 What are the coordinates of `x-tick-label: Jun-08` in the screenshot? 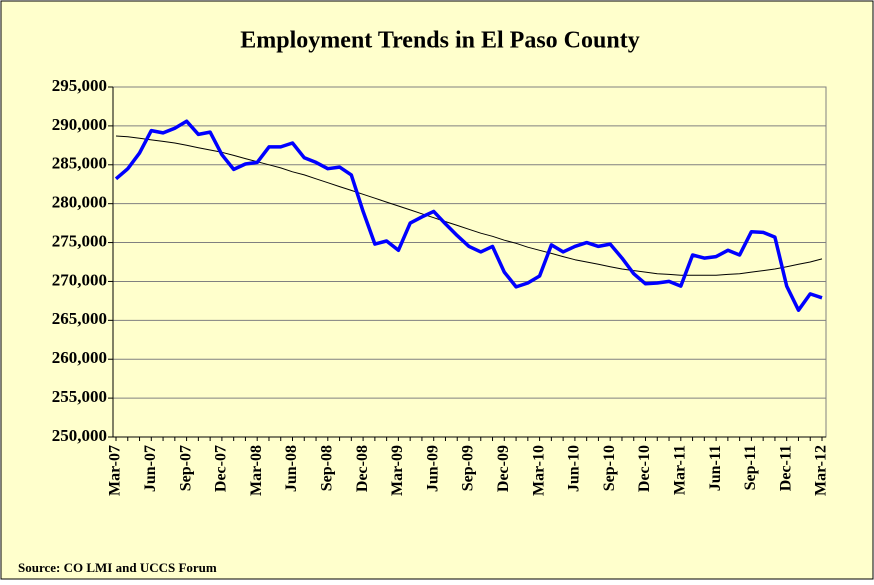 It's located at (291, 468).